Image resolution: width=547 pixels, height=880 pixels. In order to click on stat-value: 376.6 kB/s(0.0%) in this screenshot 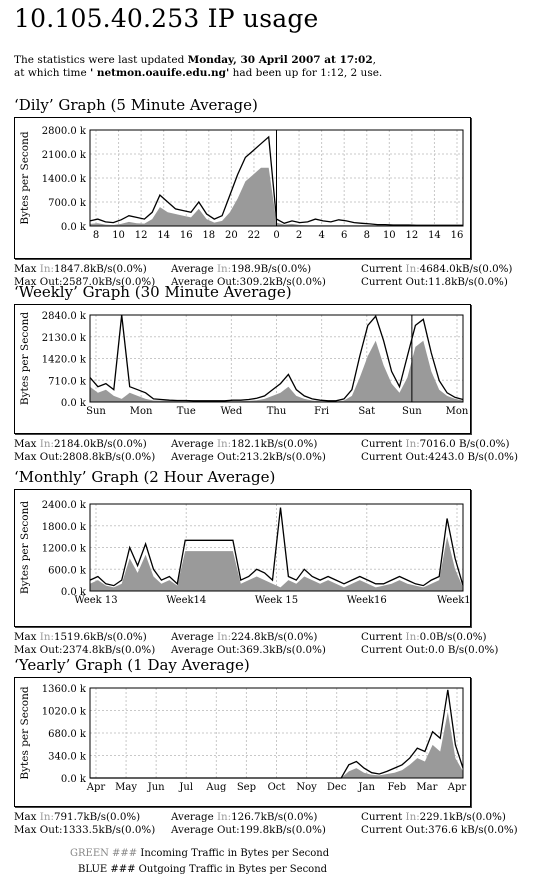, I will do `click(473, 830)`.